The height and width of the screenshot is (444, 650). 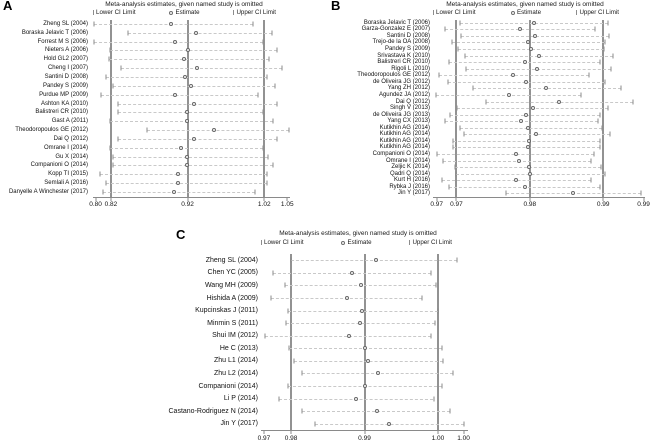 What do you see at coordinates (261, 242) in the screenshot?
I see `lower-ci-tick-icon` at bounding box center [261, 242].